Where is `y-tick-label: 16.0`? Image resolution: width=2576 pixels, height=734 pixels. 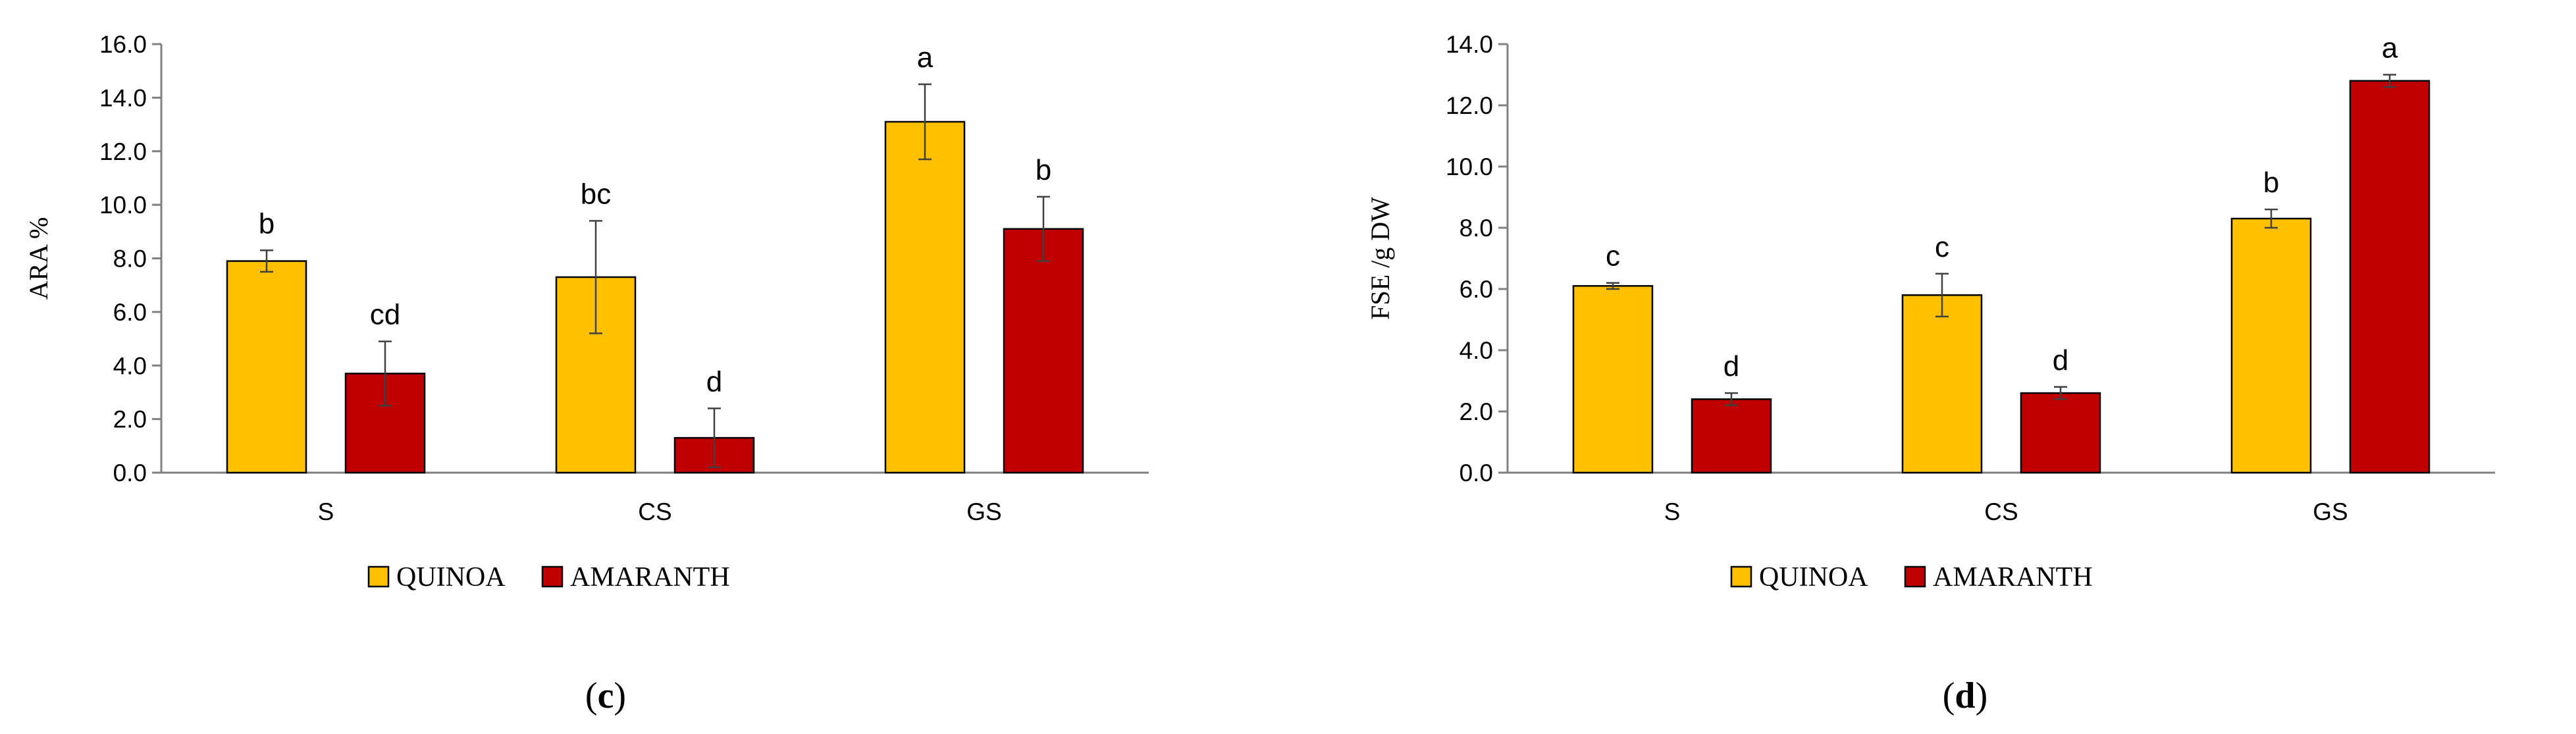 y-tick-label: 16.0 is located at coordinates (123, 44).